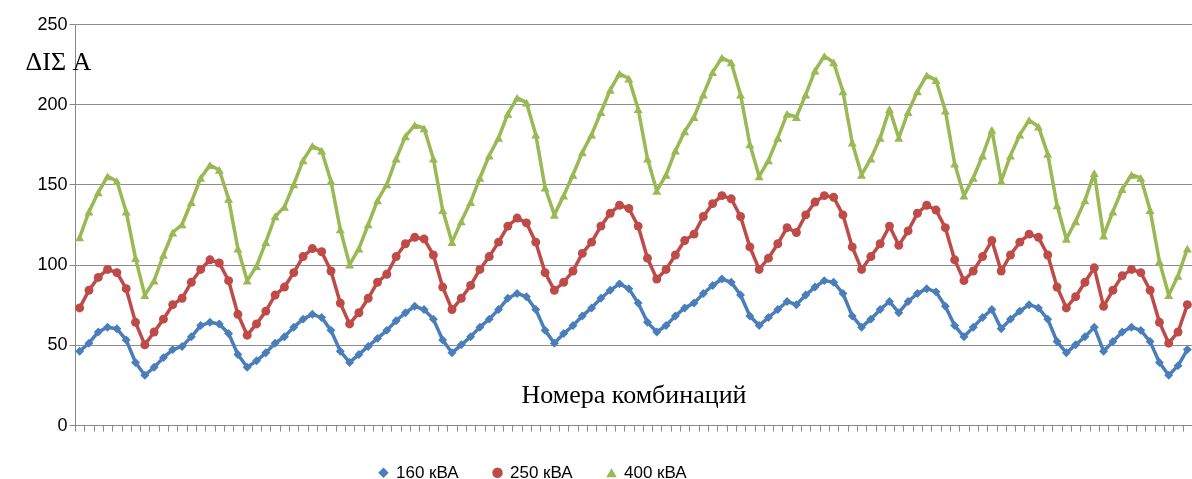 This screenshot has height=479, width=1192. I want to click on y-tick-label: 0, so click(62, 424).